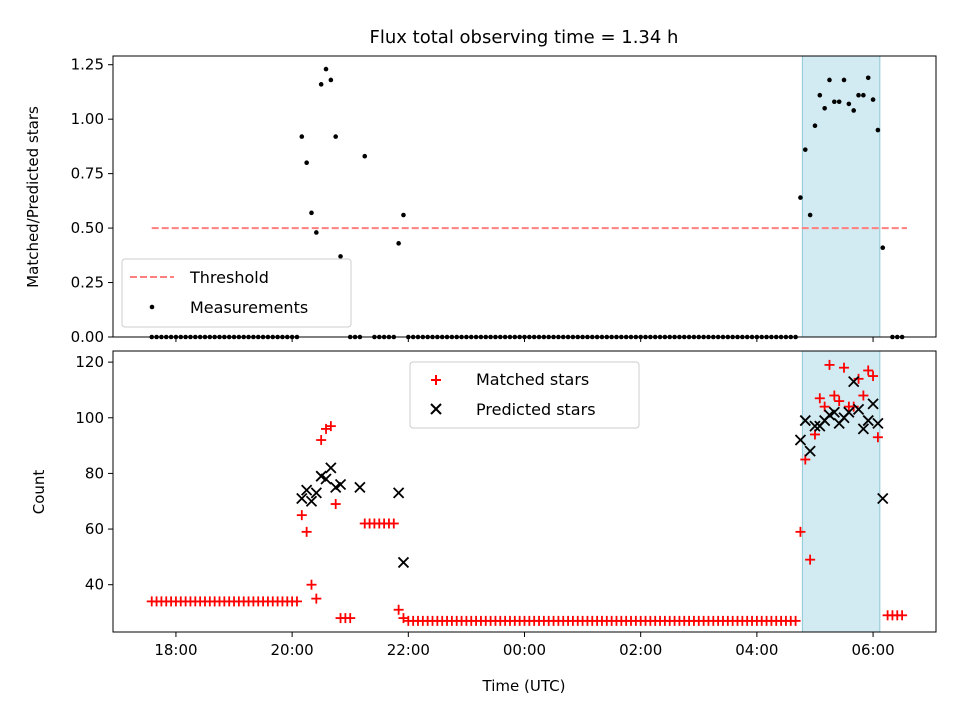 This screenshot has height=720, width=960. What do you see at coordinates (292, 650) in the screenshot?
I see `xtick-label: 20:00` at bounding box center [292, 650].